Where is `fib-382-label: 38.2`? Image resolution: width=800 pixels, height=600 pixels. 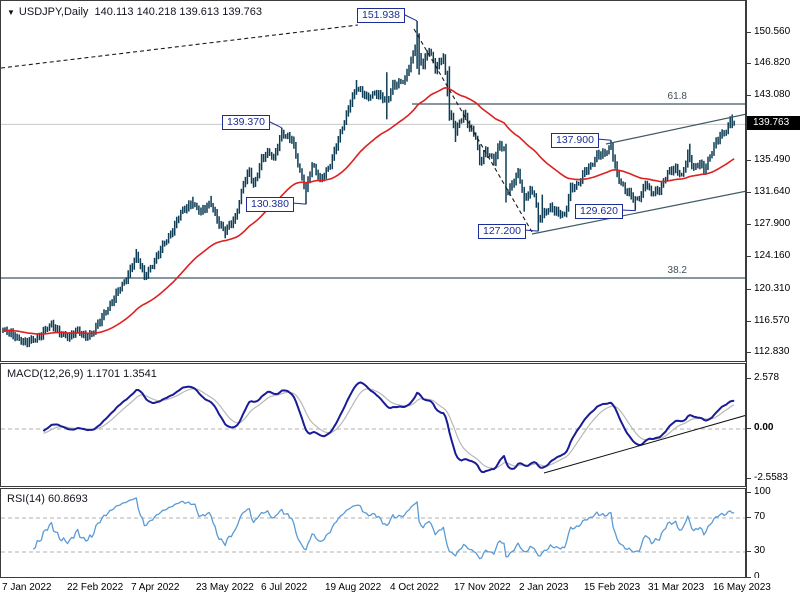
fib-382-label: 38.2 is located at coordinates (677, 270).